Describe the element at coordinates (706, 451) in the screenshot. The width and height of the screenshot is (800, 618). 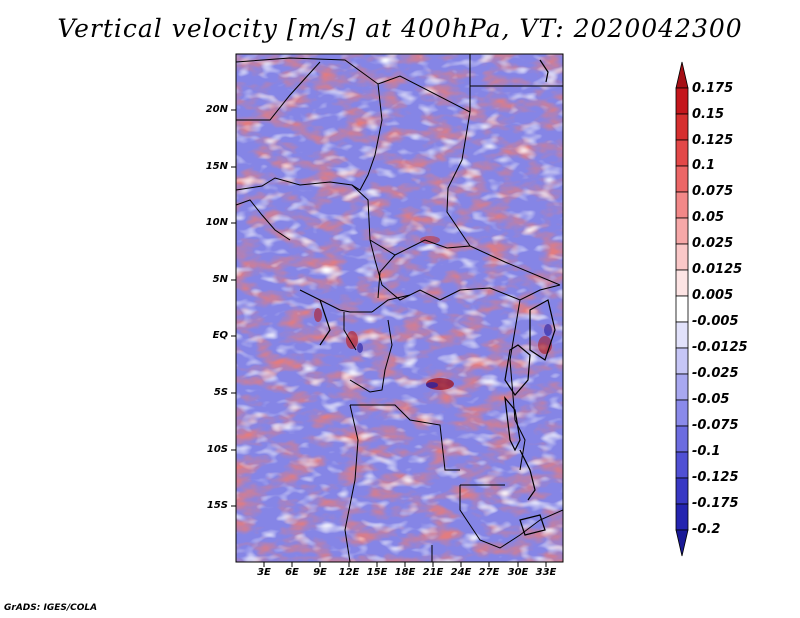
I see `colorbar-label: -0.1` at that location.